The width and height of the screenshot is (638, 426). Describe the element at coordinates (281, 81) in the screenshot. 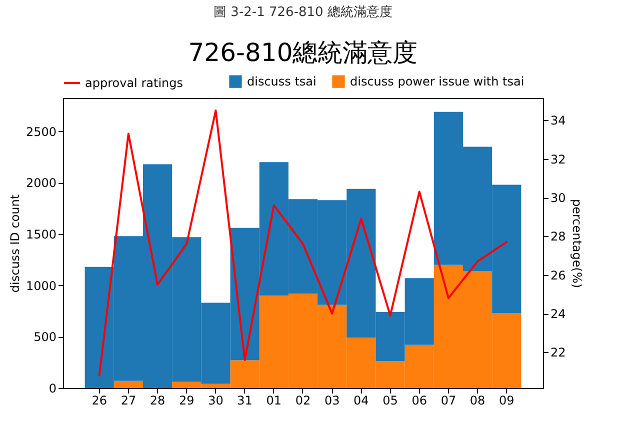

I see `legend-label: discuss tsai` at that location.